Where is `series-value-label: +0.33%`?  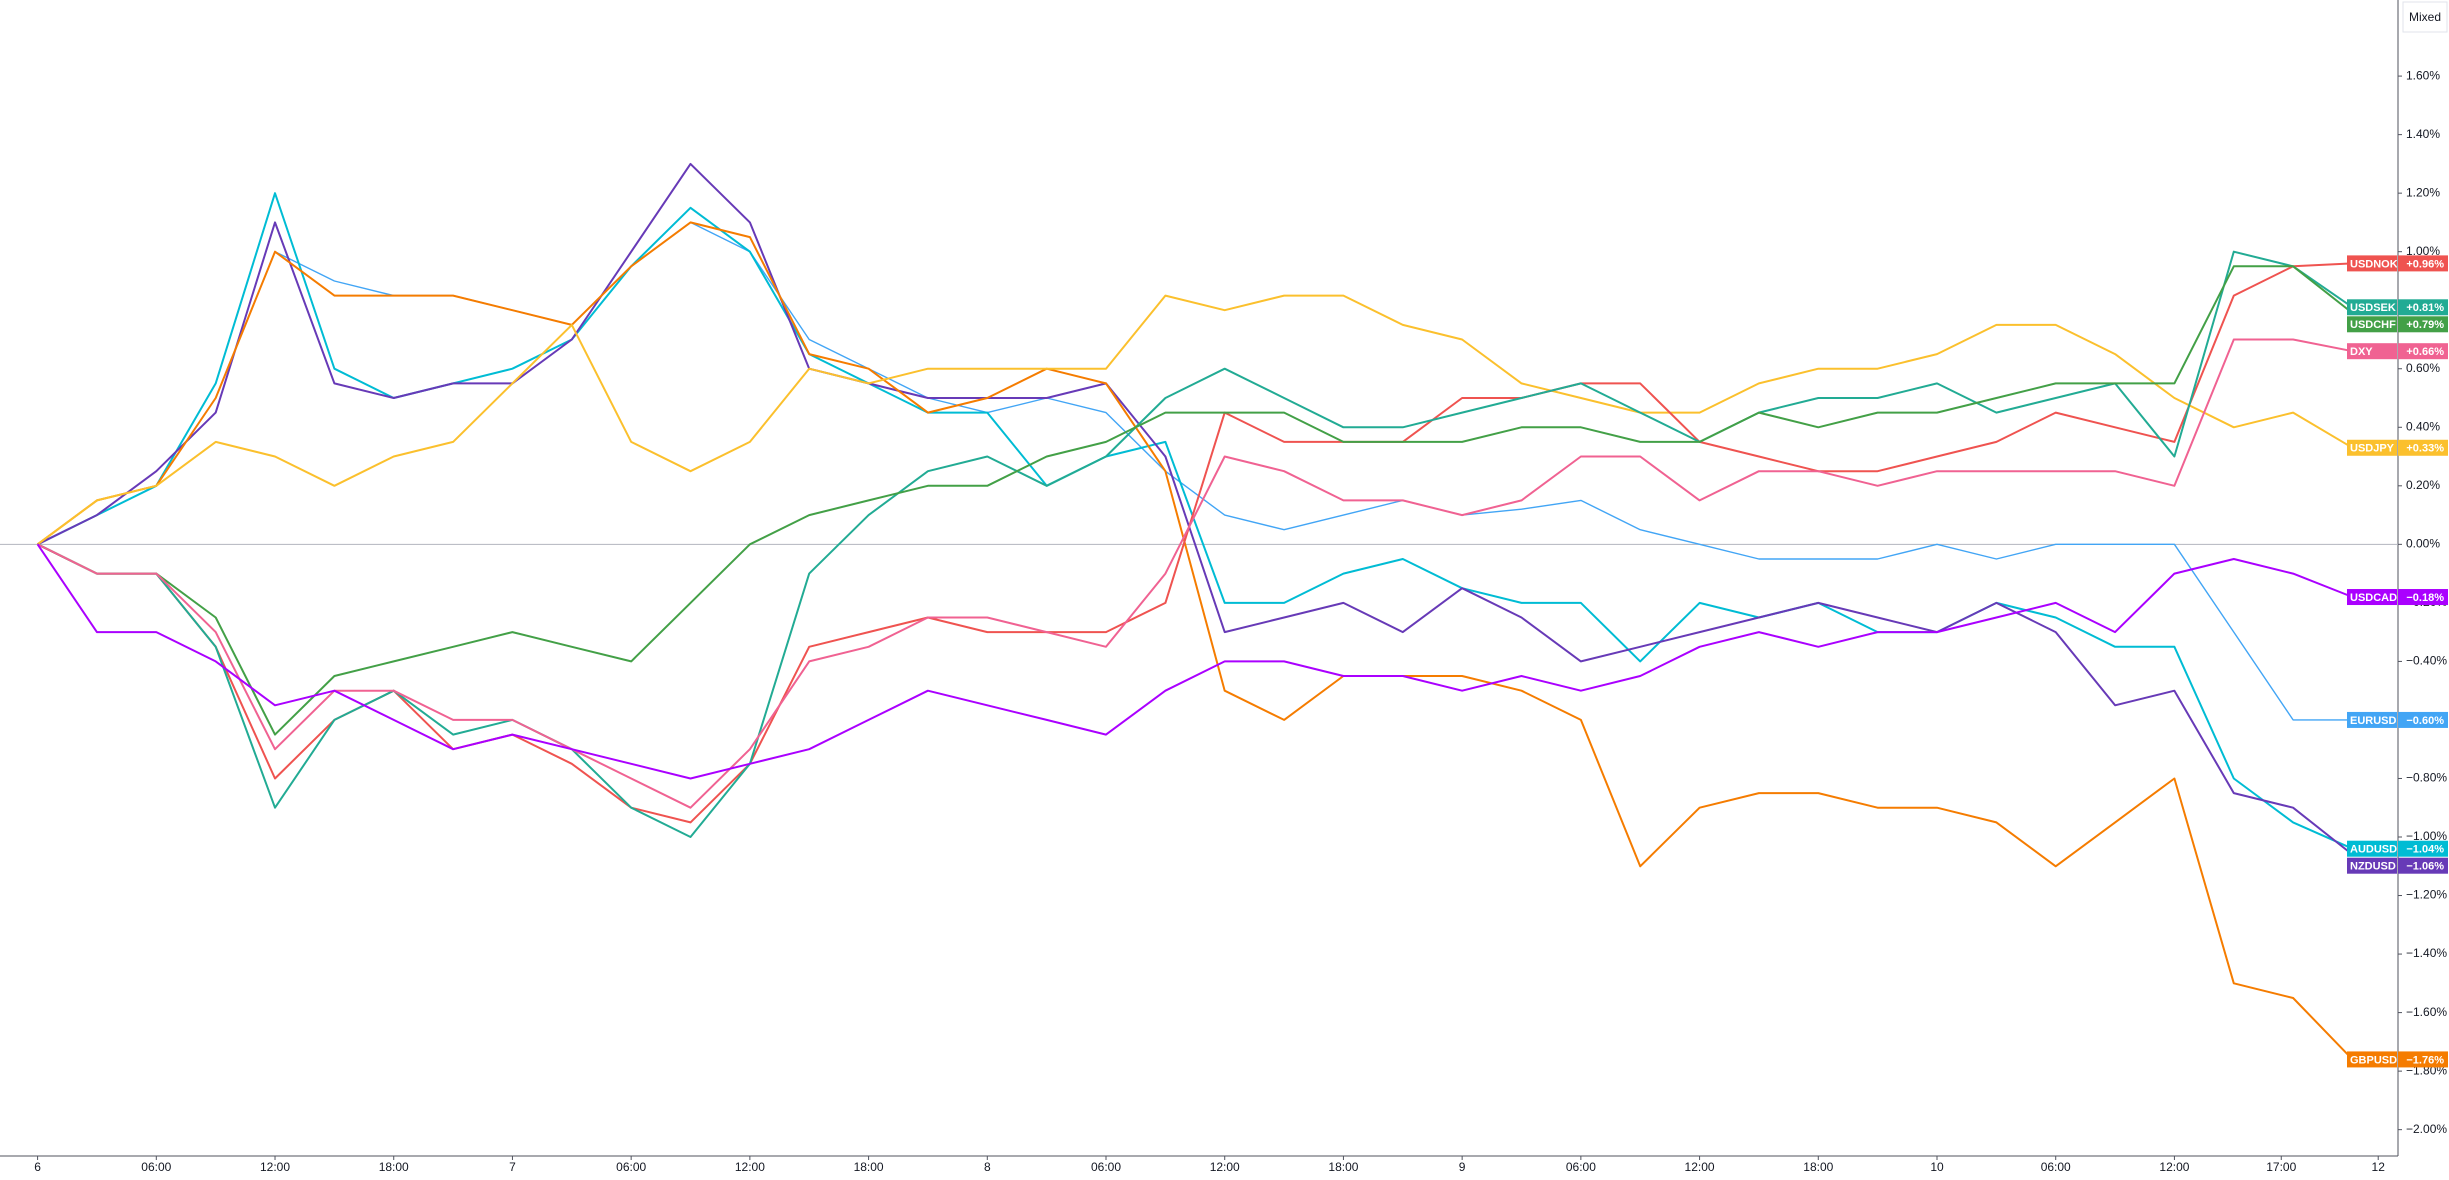 series-value-label: +0.33% is located at coordinates (2425, 449).